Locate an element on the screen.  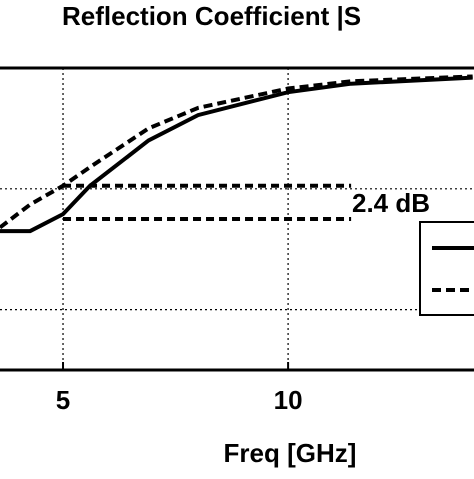
x-axis-label: Freq [GHz] is located at coordinates (290, 453).